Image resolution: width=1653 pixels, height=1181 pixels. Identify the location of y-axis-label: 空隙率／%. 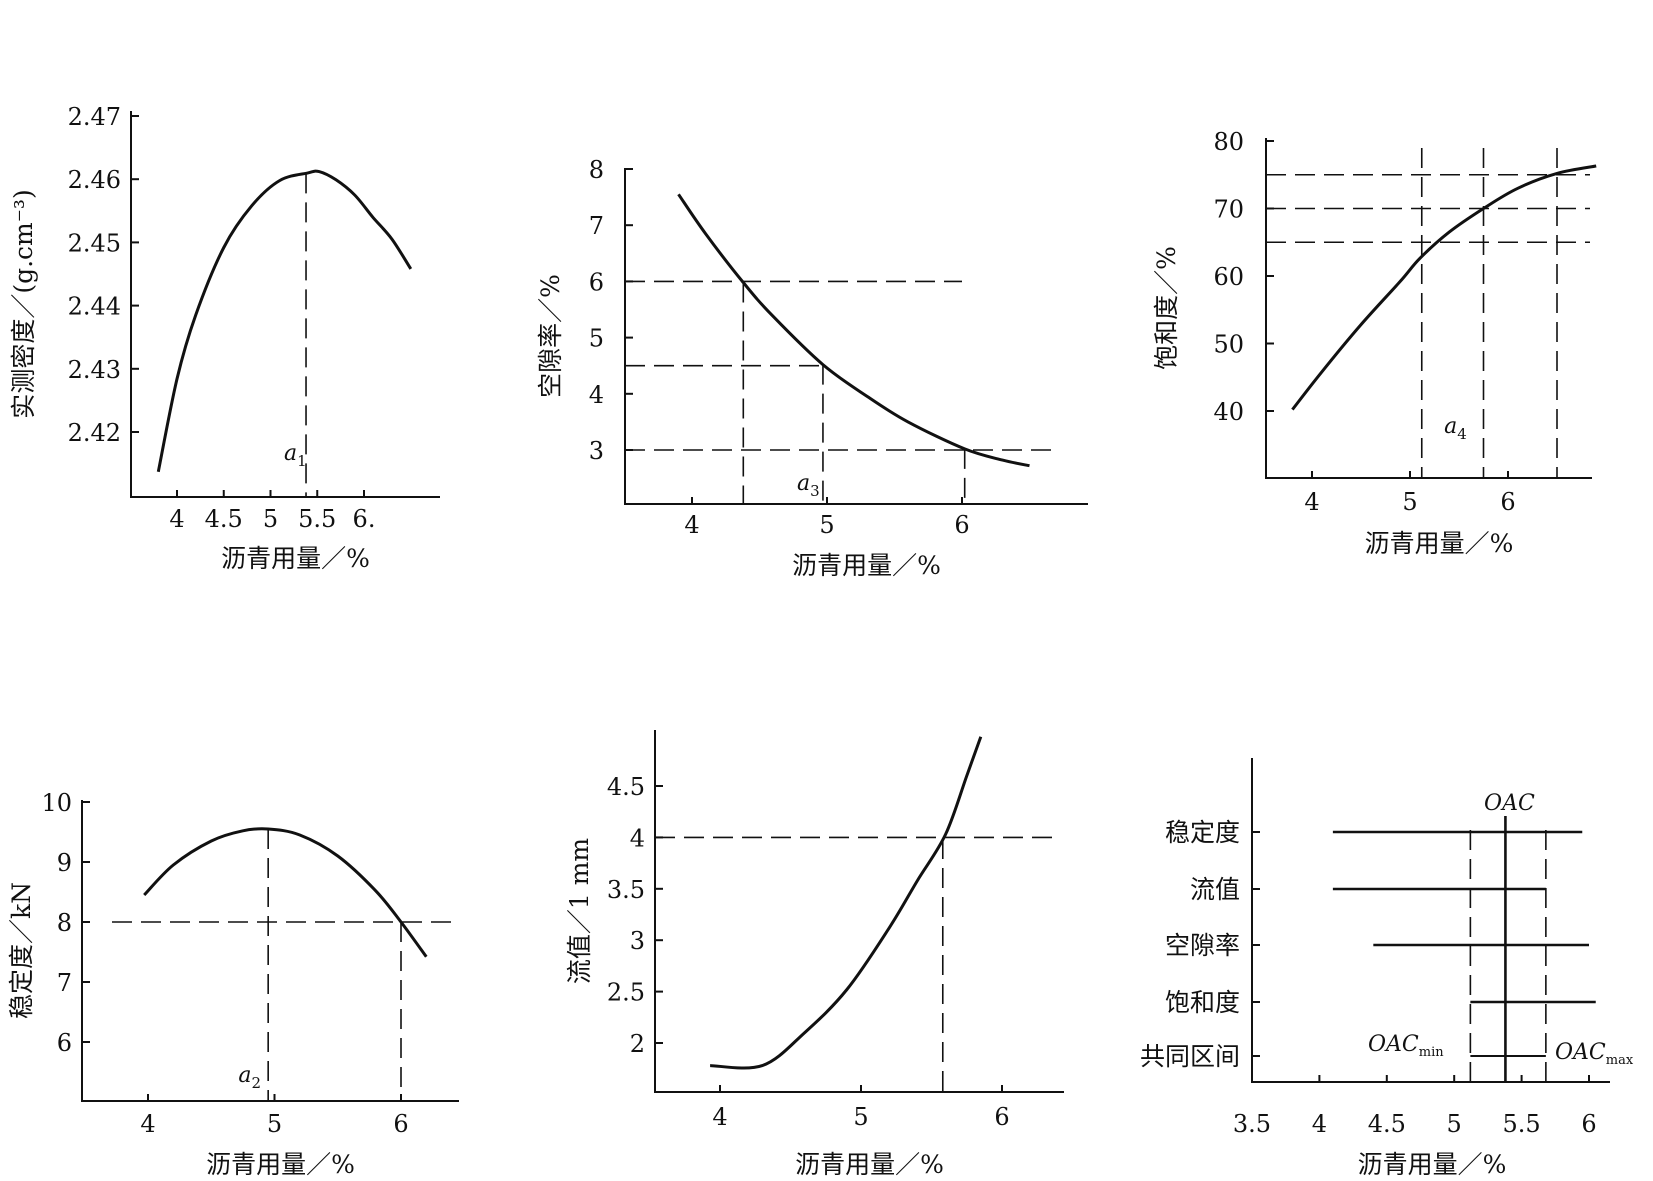
(550, 336).